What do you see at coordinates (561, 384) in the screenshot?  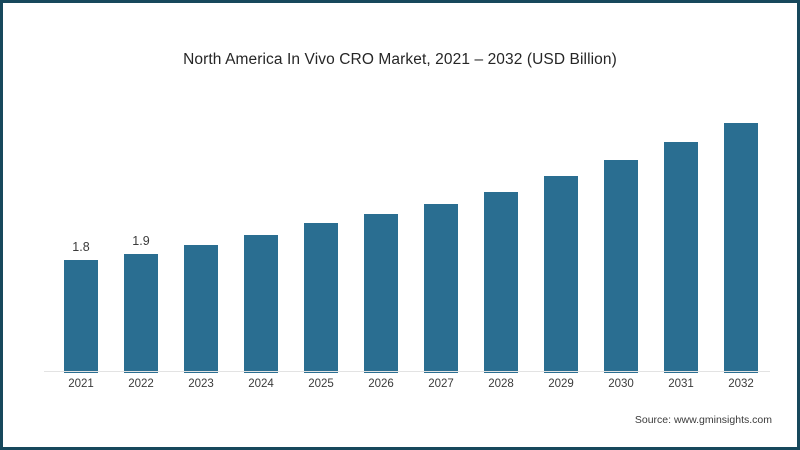 I see `x-tick-label-2029: 2029` at bounding box center [561, 384].